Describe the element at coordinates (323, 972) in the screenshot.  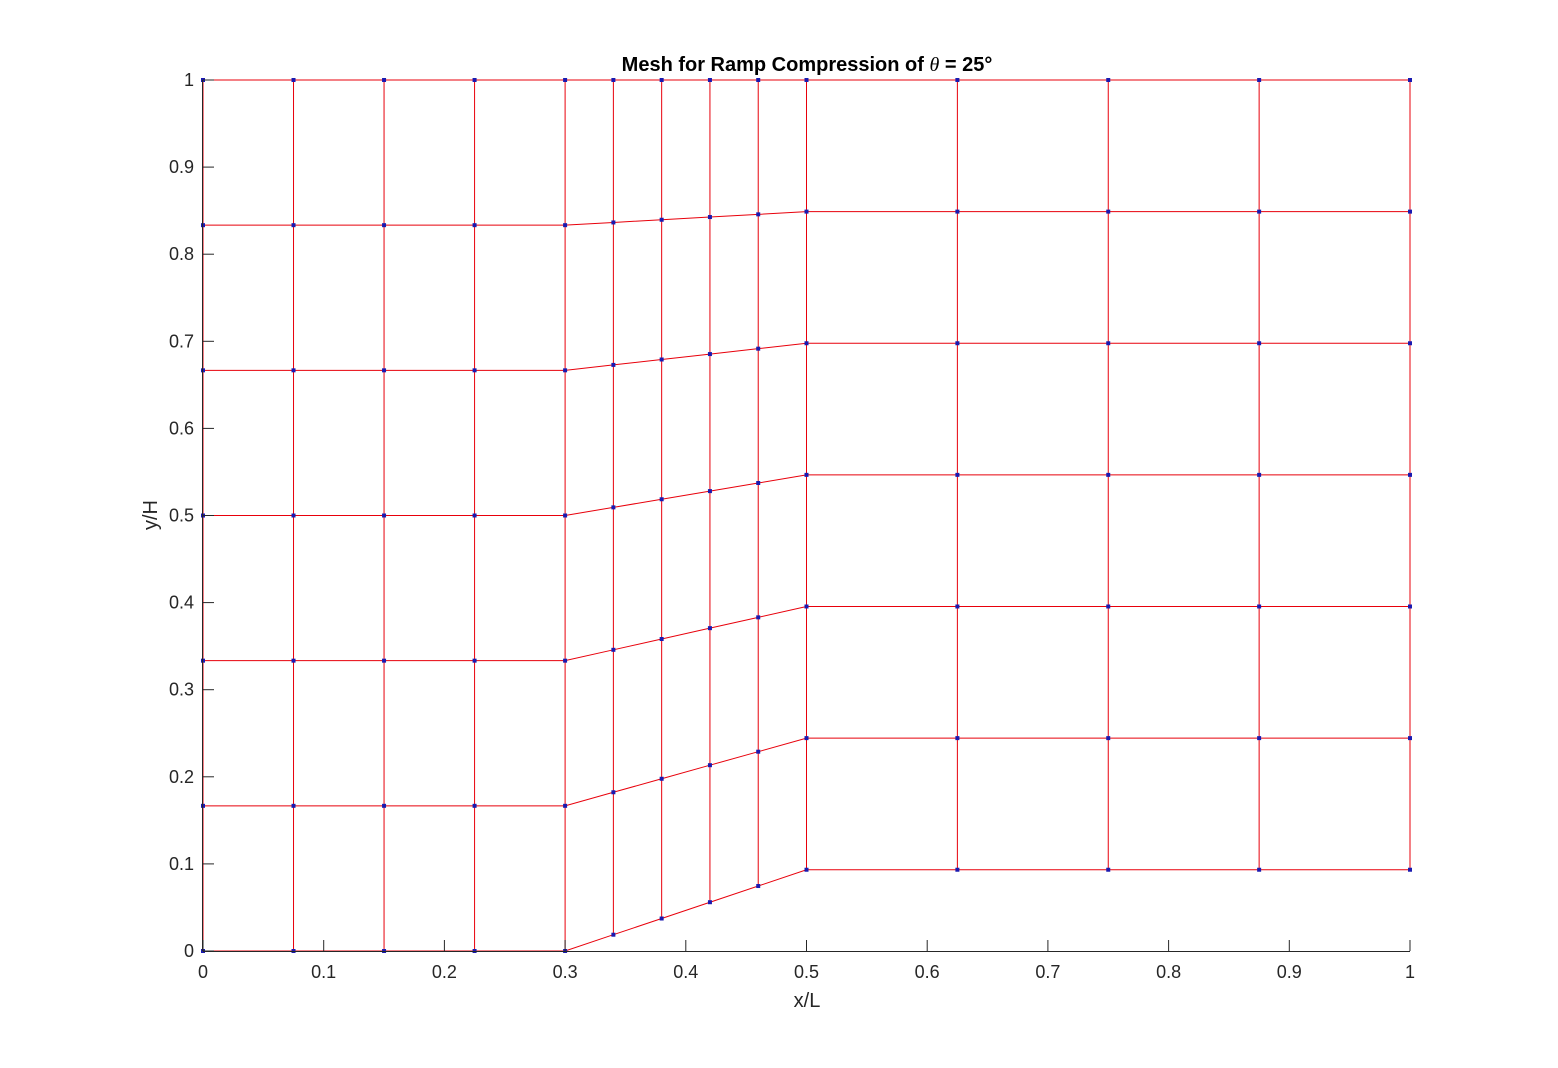
I see `x-tick-label: 0.1` at that location.